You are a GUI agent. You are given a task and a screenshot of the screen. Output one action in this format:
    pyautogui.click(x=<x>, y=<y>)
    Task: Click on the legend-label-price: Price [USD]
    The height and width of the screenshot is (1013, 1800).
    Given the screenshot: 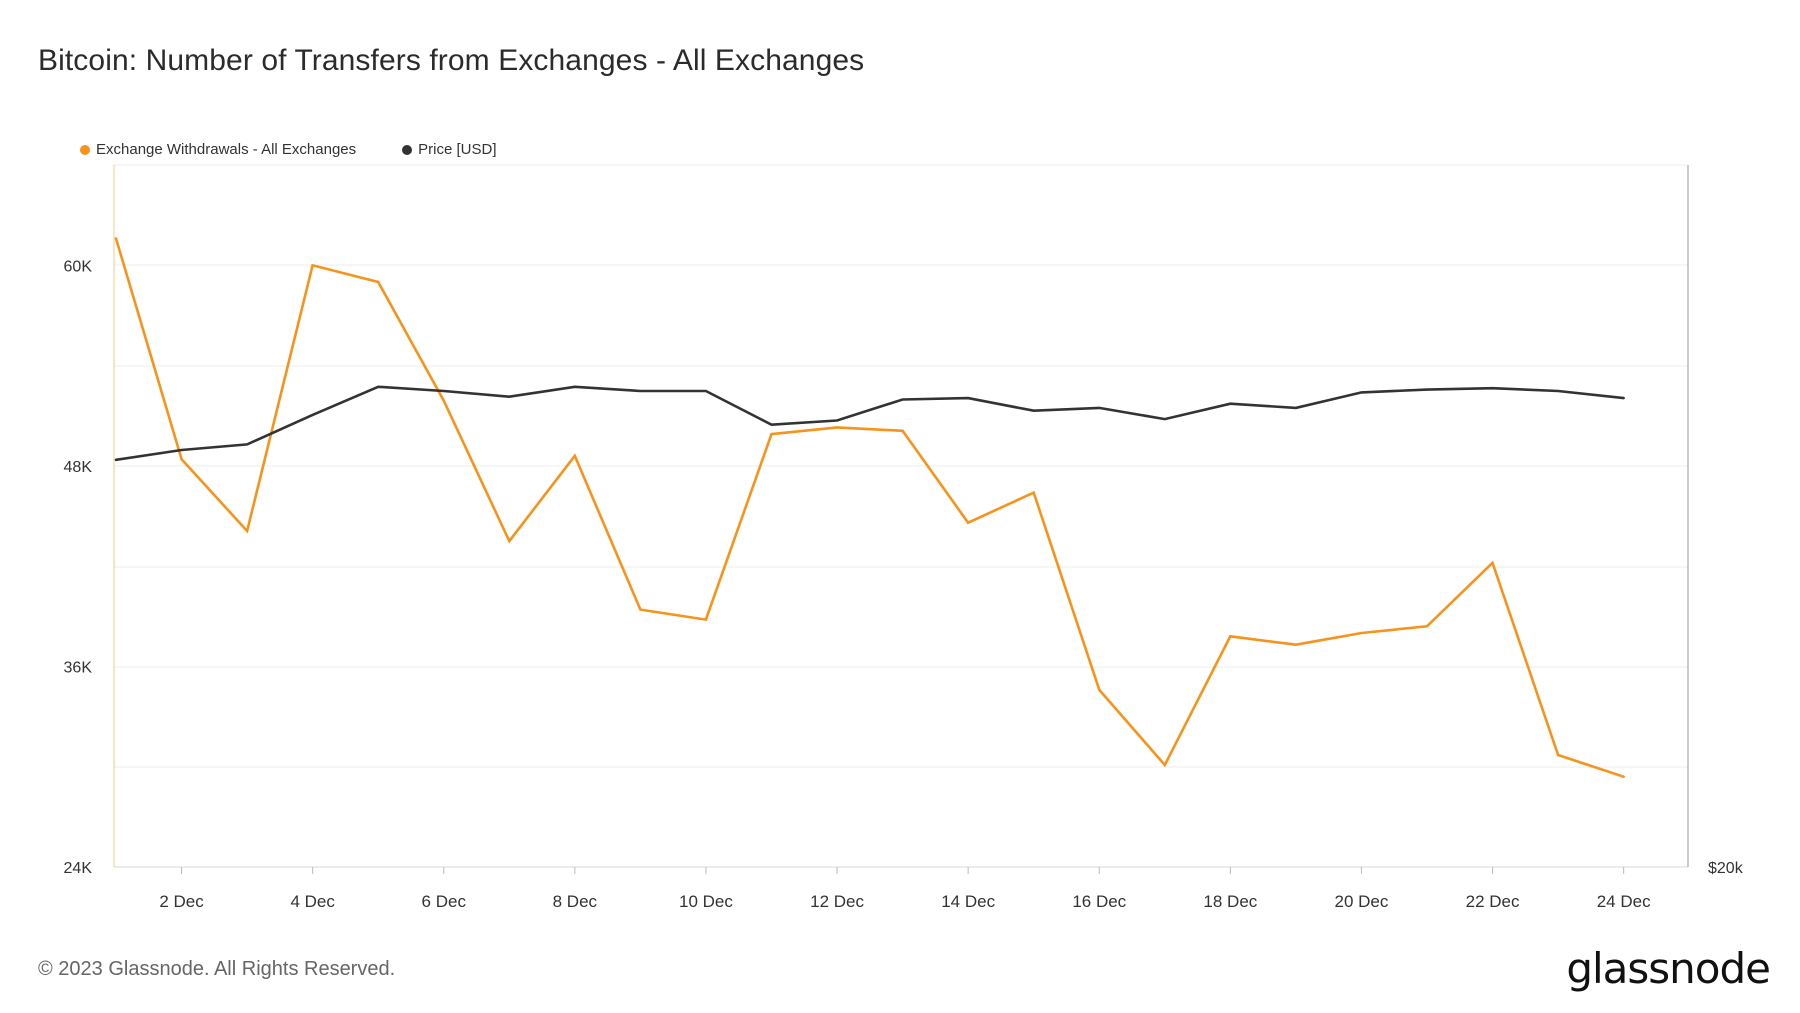 What is the action you would take?
    pyautogui.click(x=457, y=149)
    